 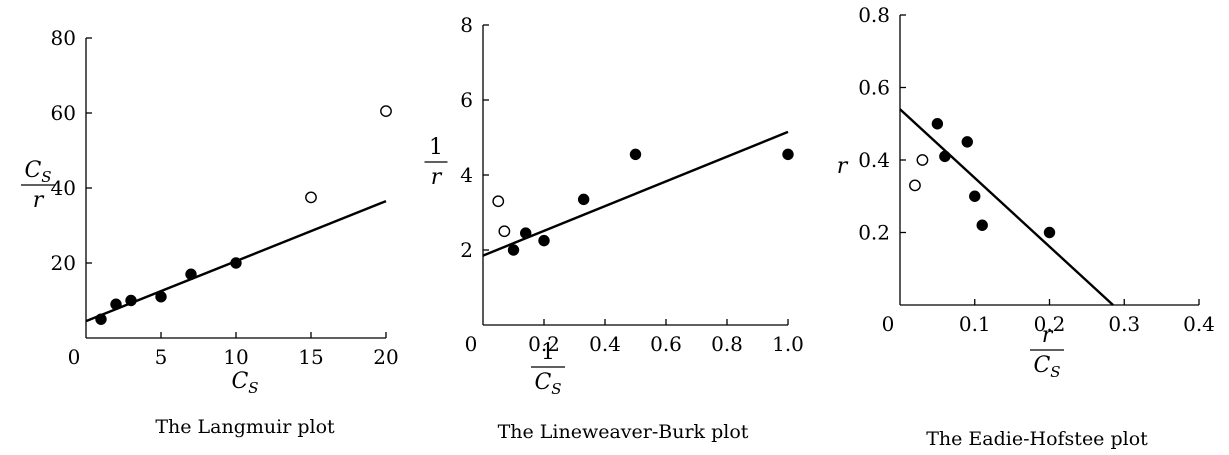 What do you see at coordinates (874, 233) in the screenshot?
I see `y-tick-label: 0.2` at bounding box center [874, 233].